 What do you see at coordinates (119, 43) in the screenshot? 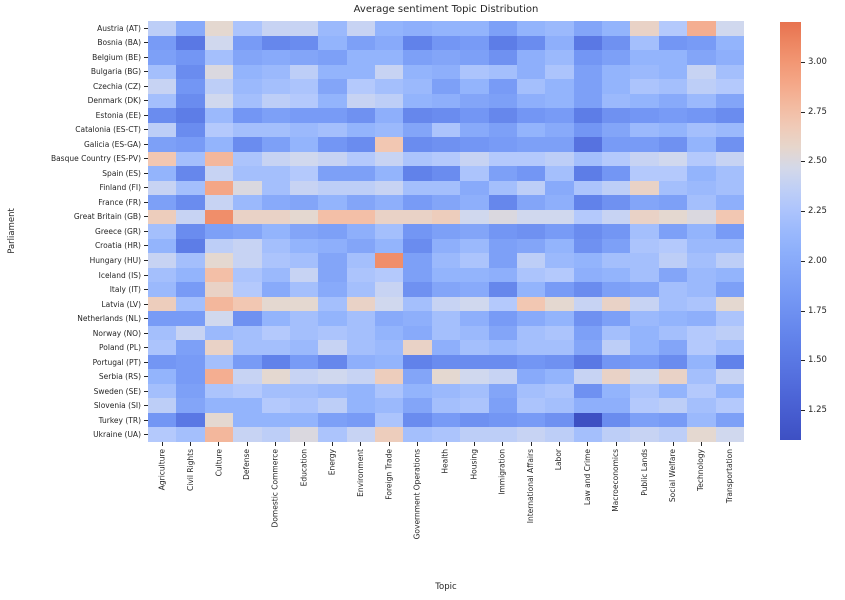
I see `y-tick-label: Bosnia (BA)` at bounding box center [119, 43].